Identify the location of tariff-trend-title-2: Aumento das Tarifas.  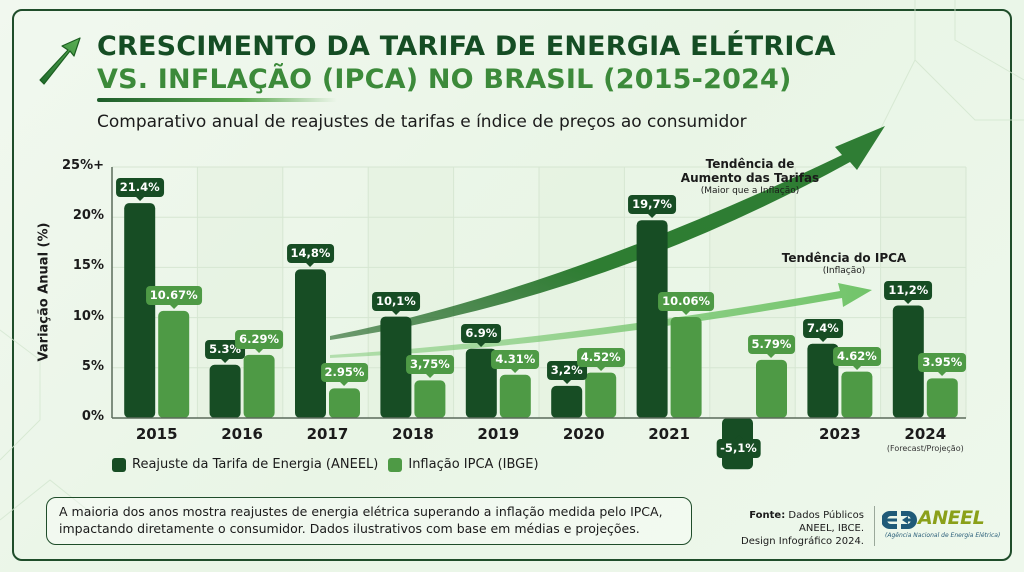
(750, 178).